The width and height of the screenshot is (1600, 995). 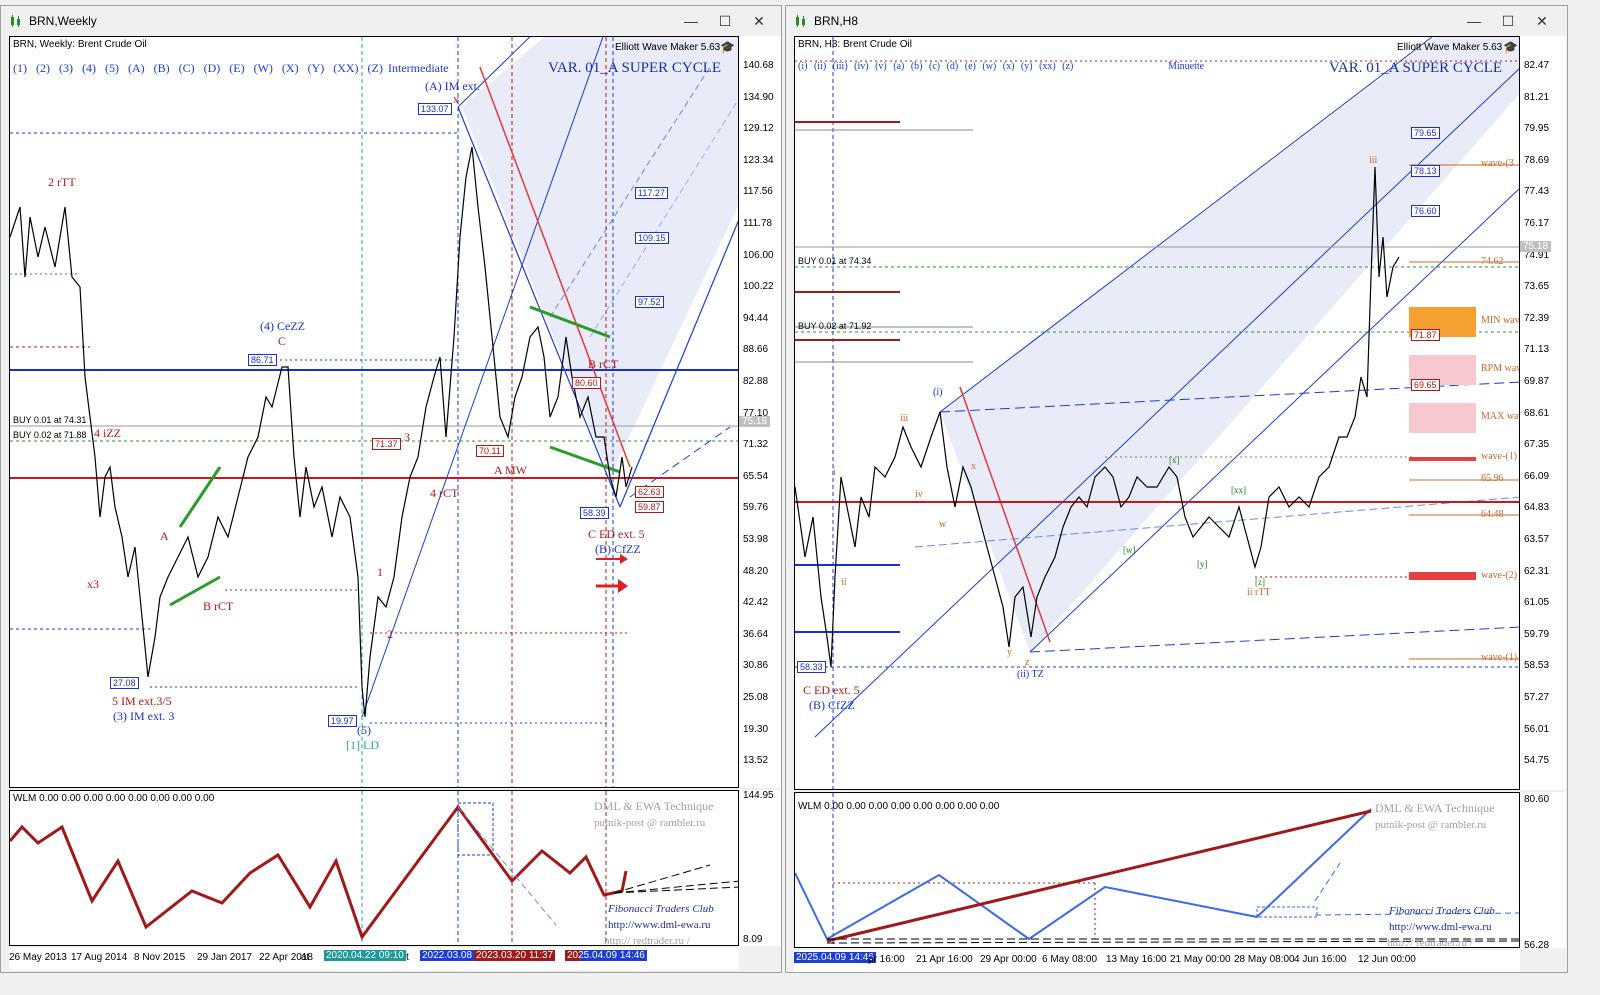 What do you see at coordinates (365, 955) in the screenshot?
I see `left-time-tag-teal: 2020.04.22 09:10` at bounding box center [365, 955].